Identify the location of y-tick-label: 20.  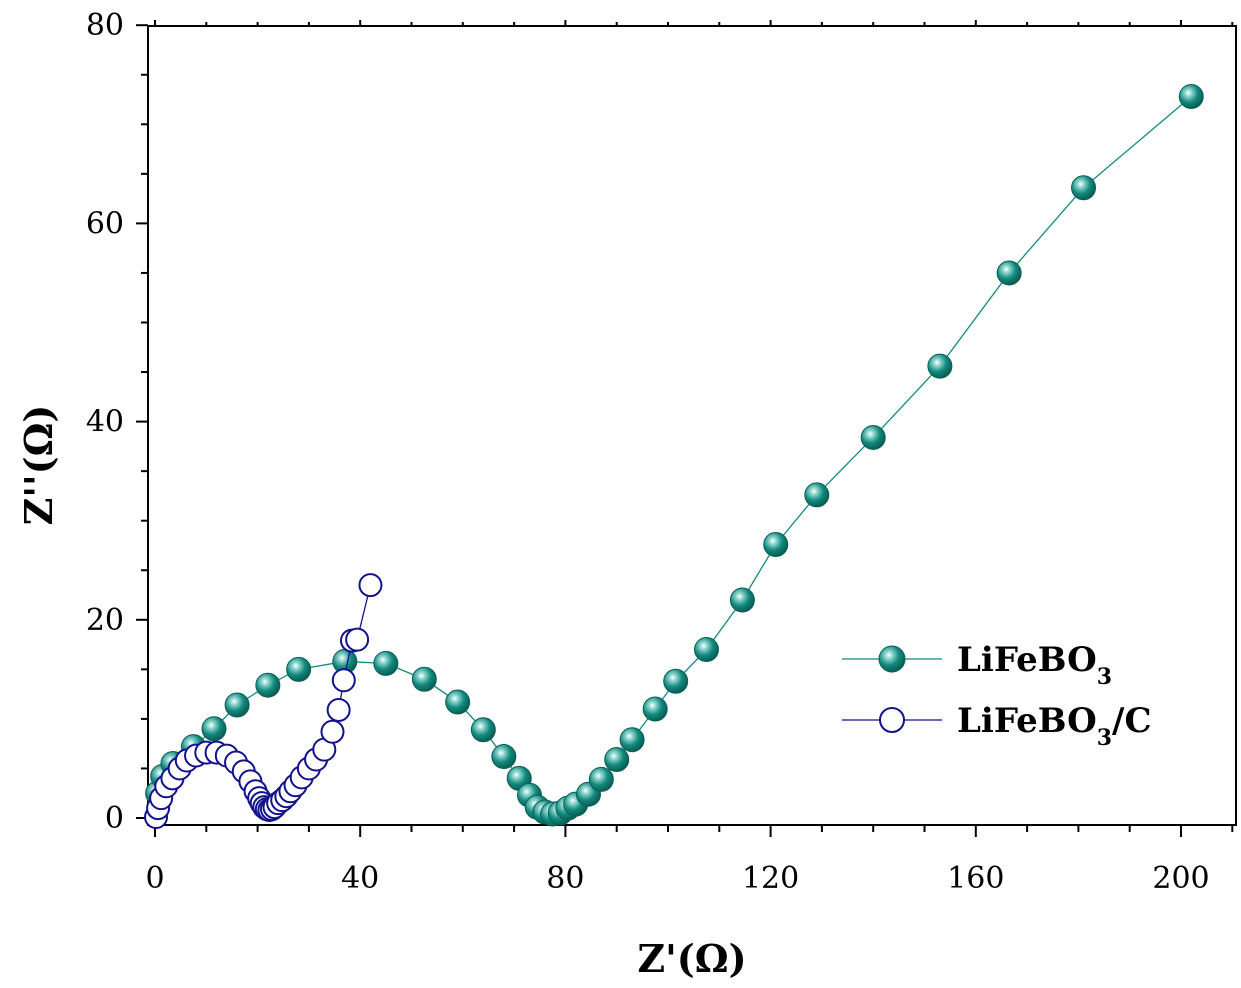
(105, 620).